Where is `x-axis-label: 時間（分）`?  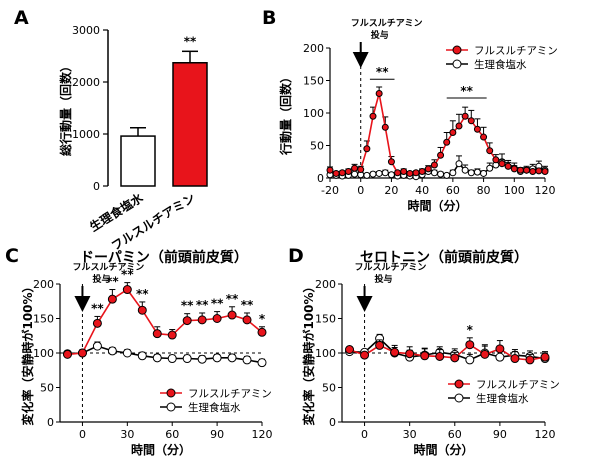 x-axis-label: 時間（分） is located at coordinates (443, 449).